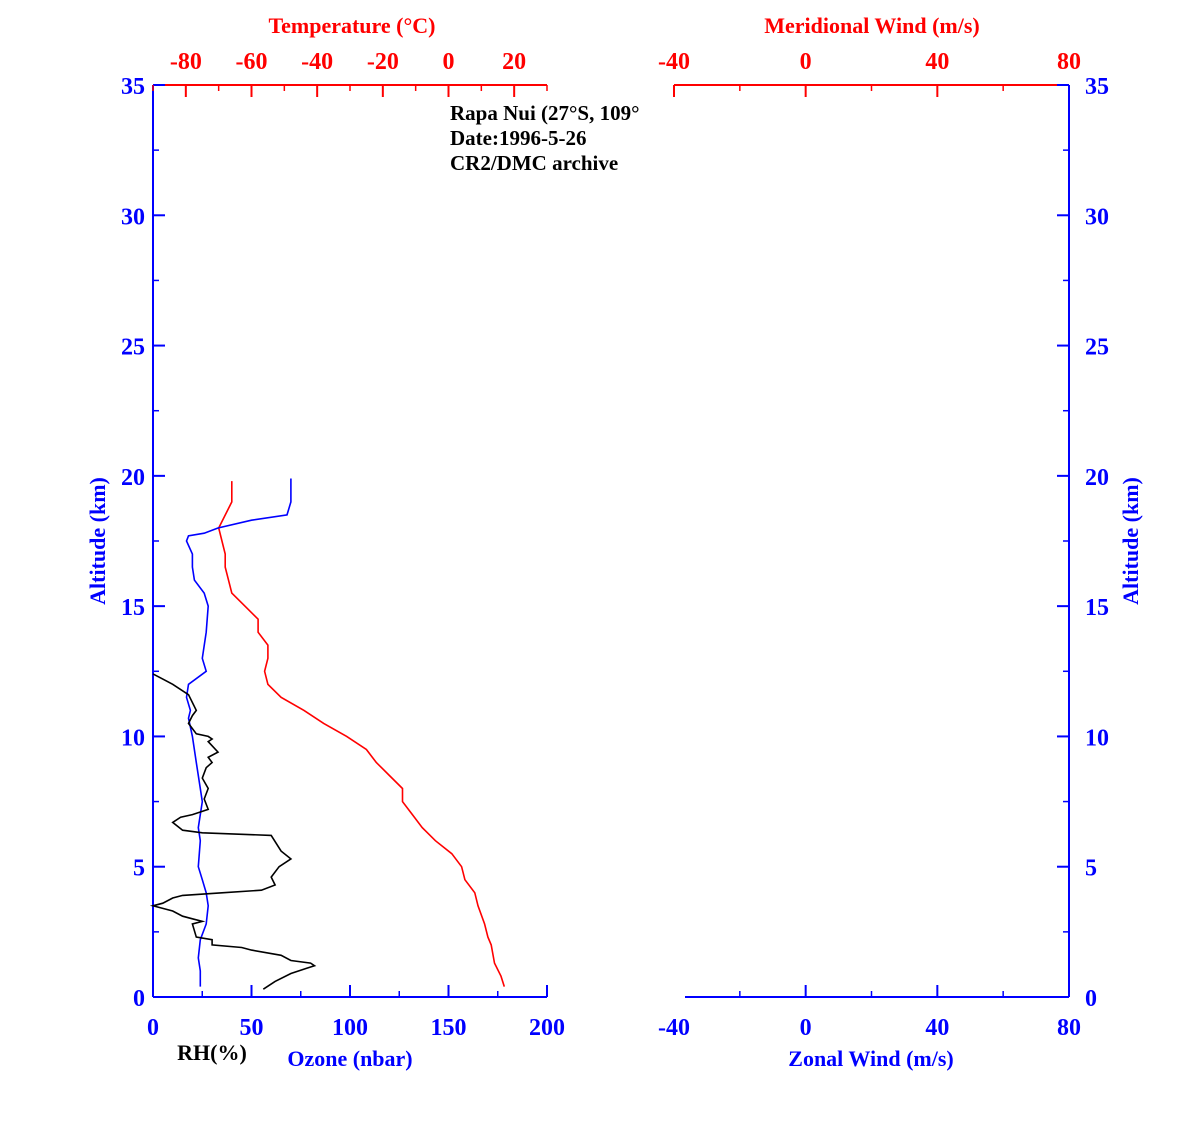  Describe the element at coordinates (186, 62) in the screenshot. I see `left-top-tick-label: -80` at that location.